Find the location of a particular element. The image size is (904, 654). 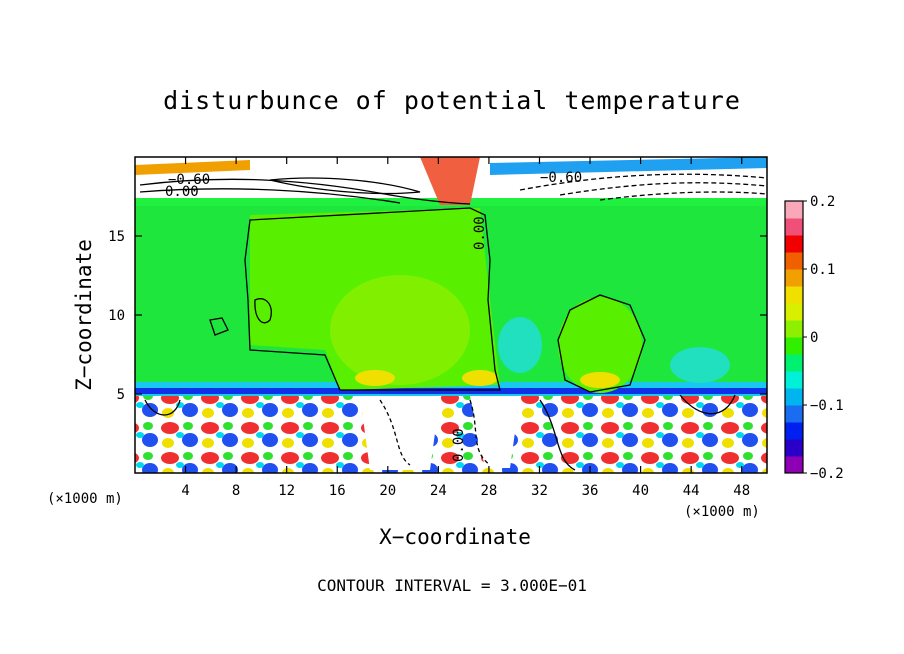

x-tick-label-7: 32 is located at coordinates (539, 491).